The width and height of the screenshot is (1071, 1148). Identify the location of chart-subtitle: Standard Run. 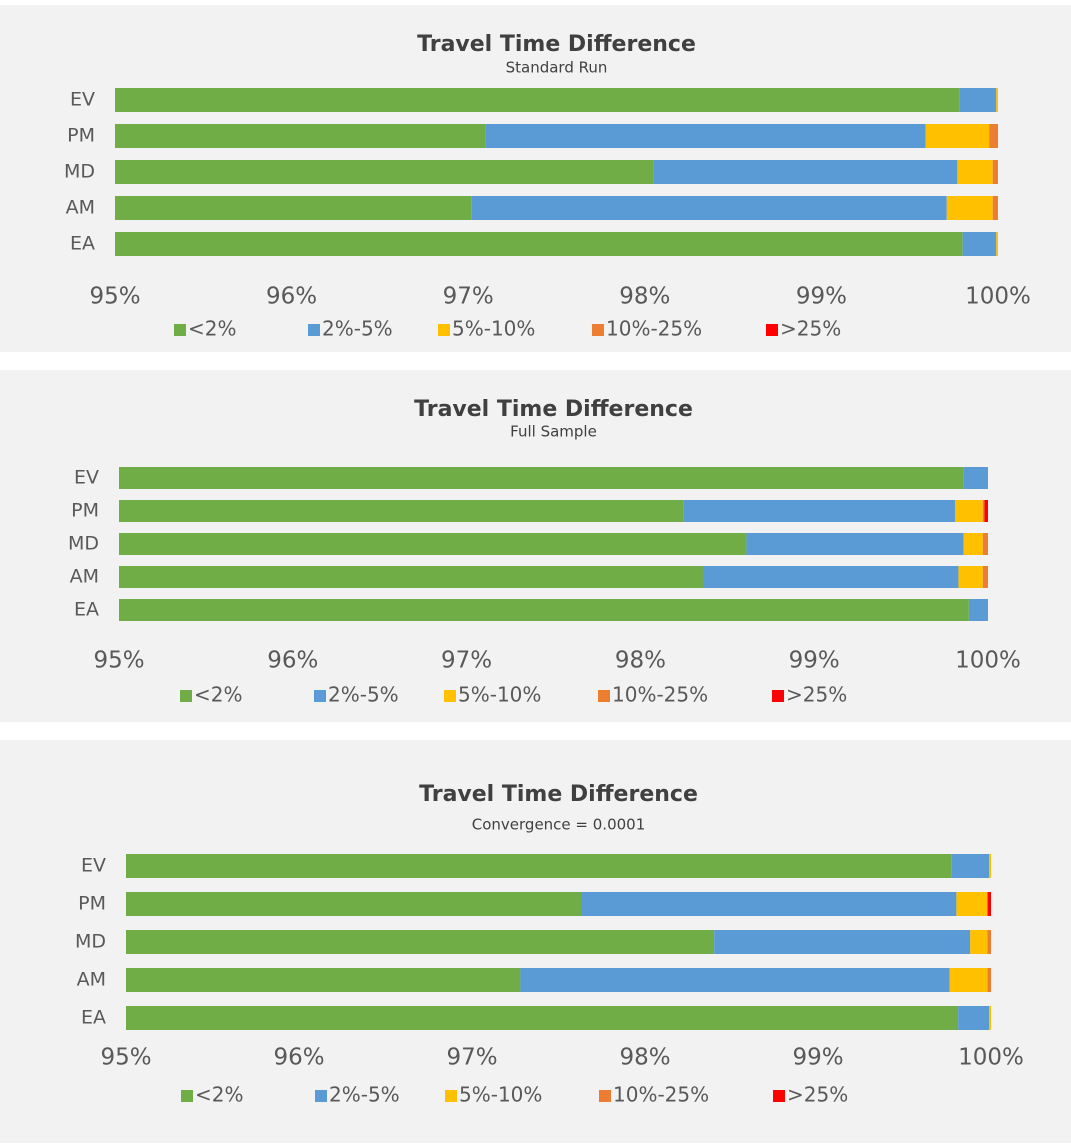
(557, 68).